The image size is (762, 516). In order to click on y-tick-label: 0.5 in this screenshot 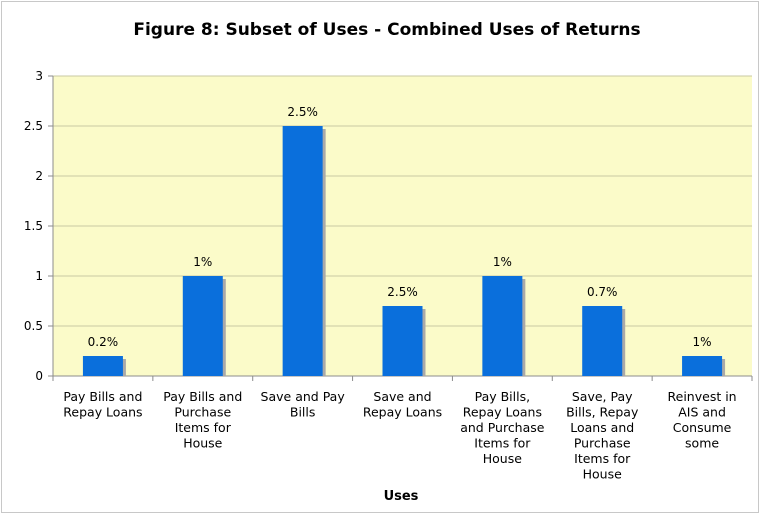, I will do `click(33, 326)`.